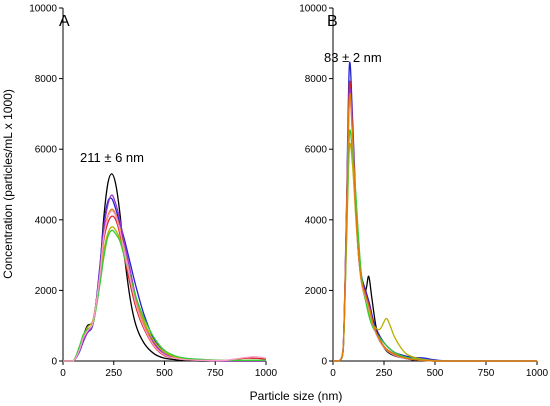 The height and width of the screenshot is (406, 550). Describe the element at coordinates (333, 373) in the screenshot. I see `panel-b-x-tick-label: 0` at that location.